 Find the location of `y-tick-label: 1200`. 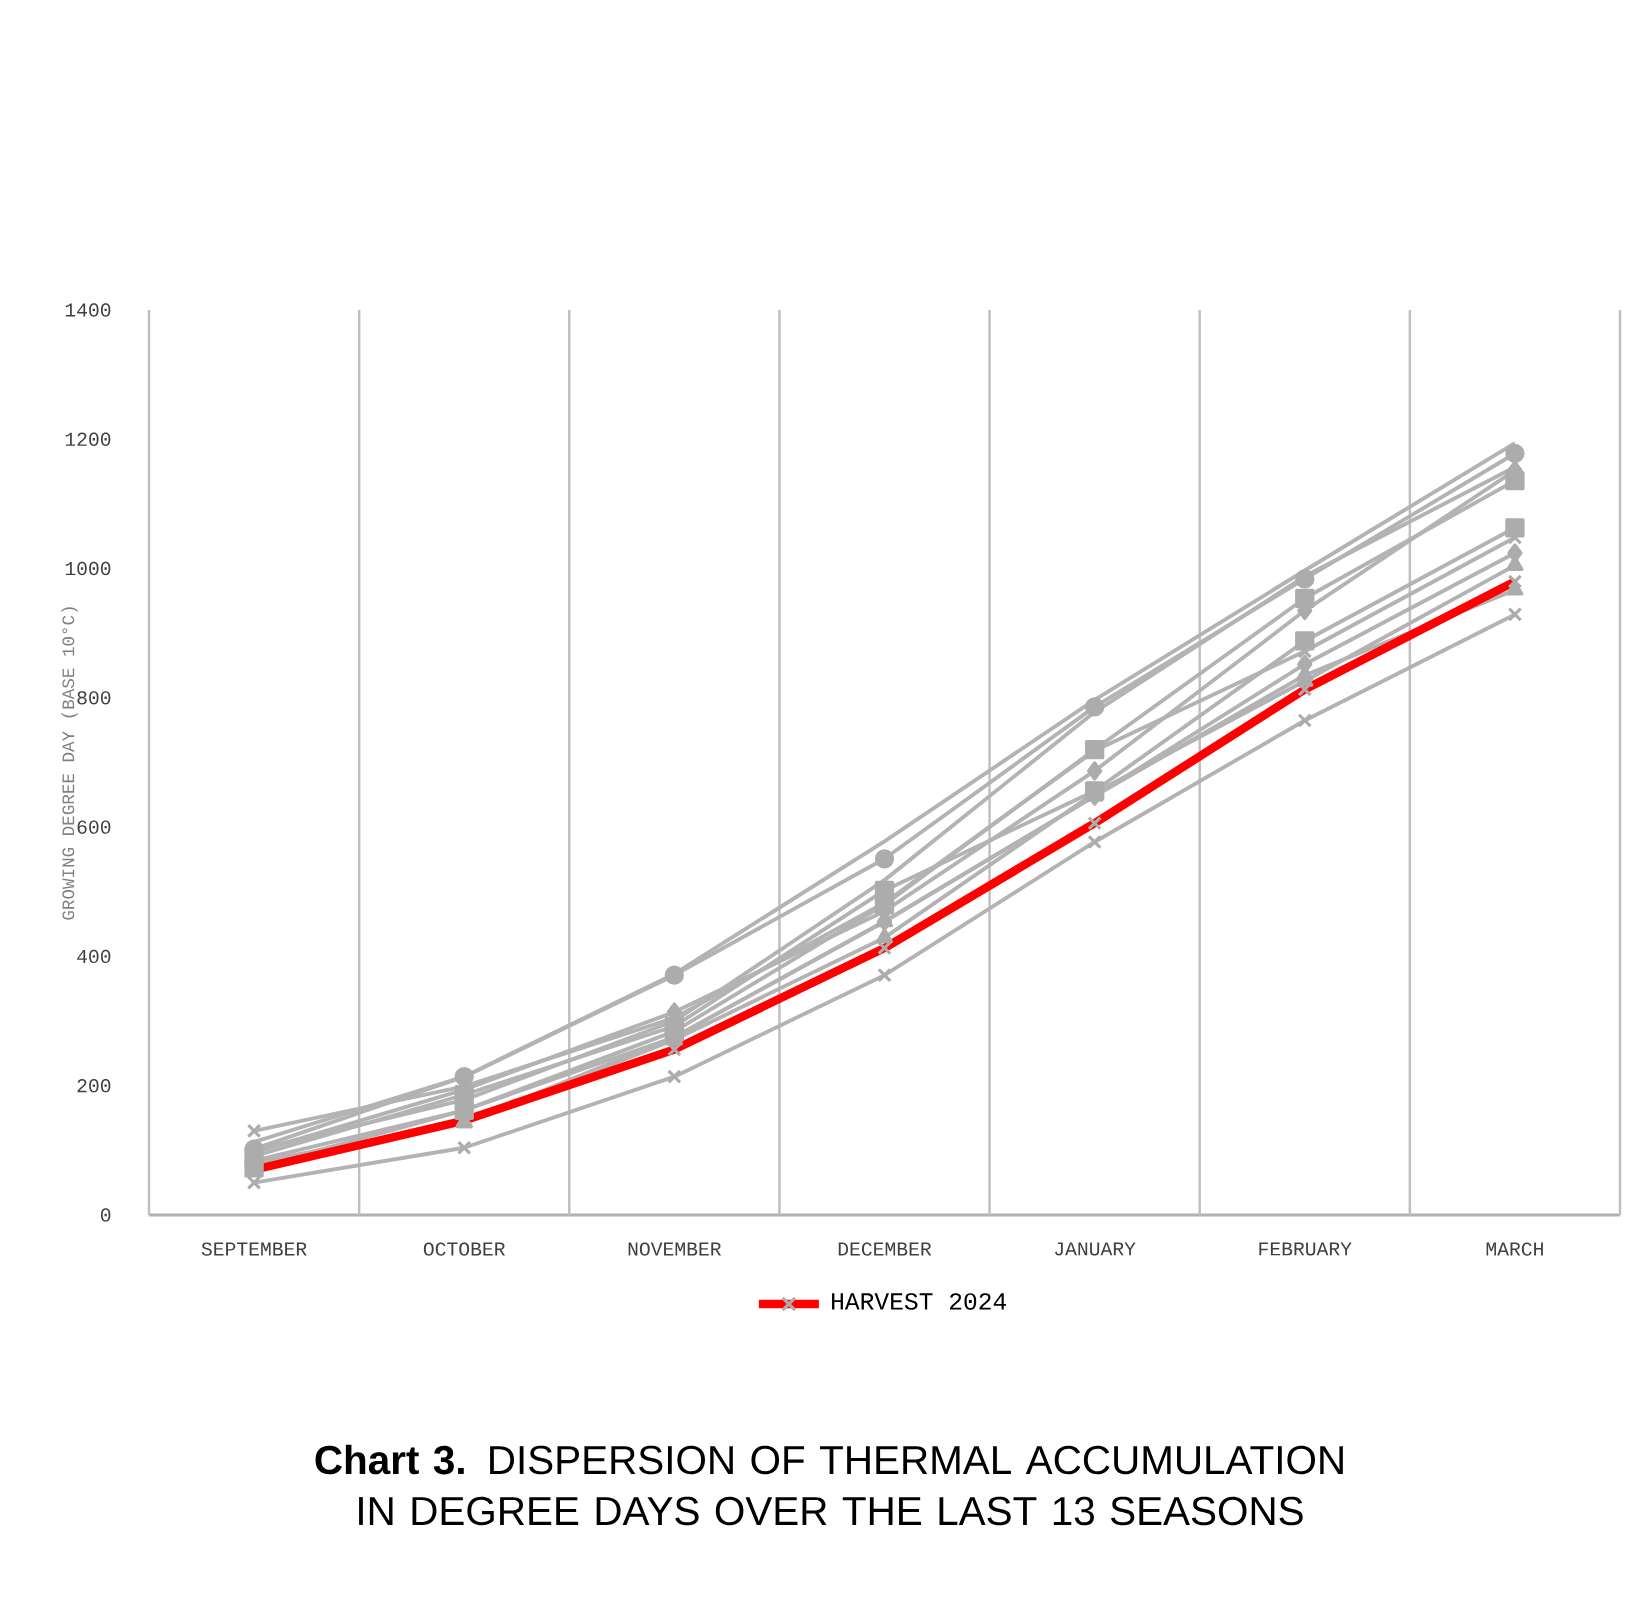

y-tick-label: 1200 is located at coordinates (88, 439).